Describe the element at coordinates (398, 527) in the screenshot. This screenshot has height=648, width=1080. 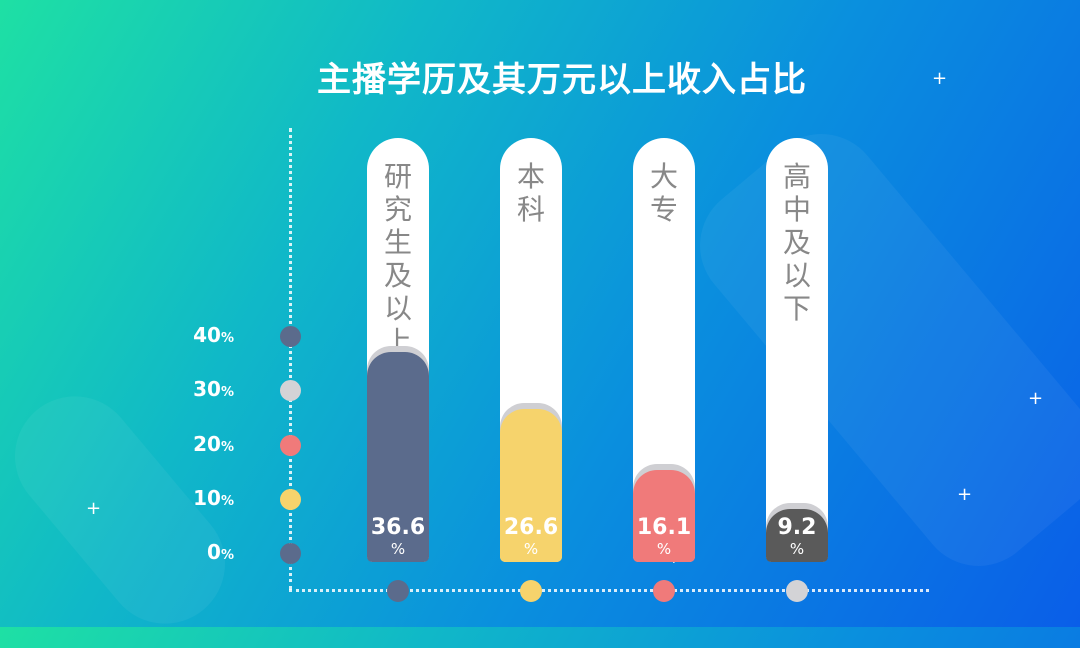
I see `data-label: 36.6` at that location.